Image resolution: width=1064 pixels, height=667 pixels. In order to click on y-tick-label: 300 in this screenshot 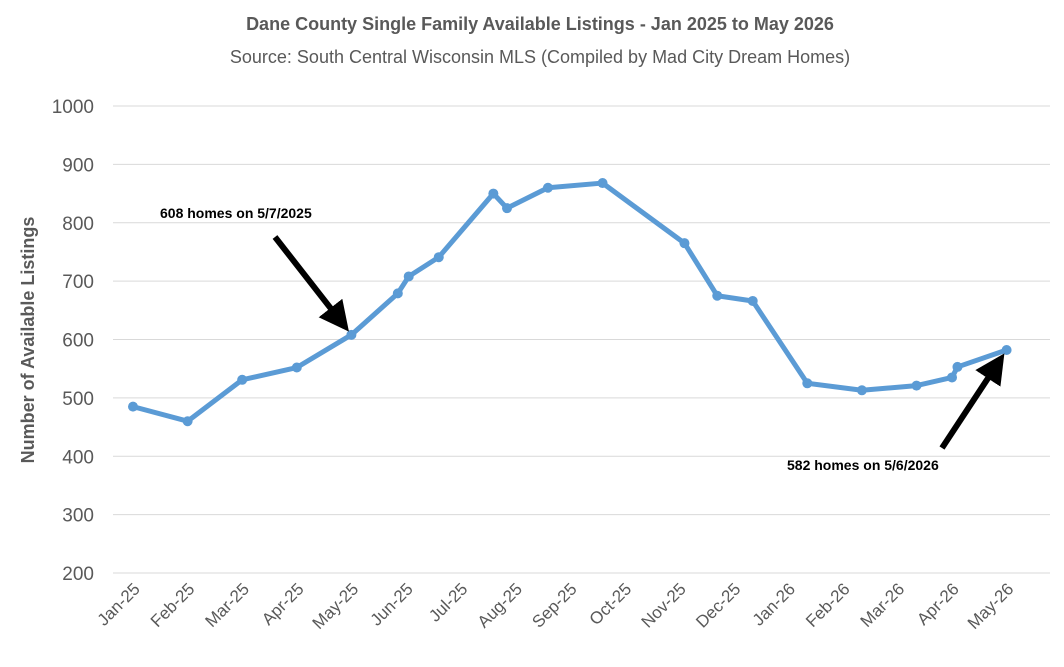, I will do `click(78, 516)`.